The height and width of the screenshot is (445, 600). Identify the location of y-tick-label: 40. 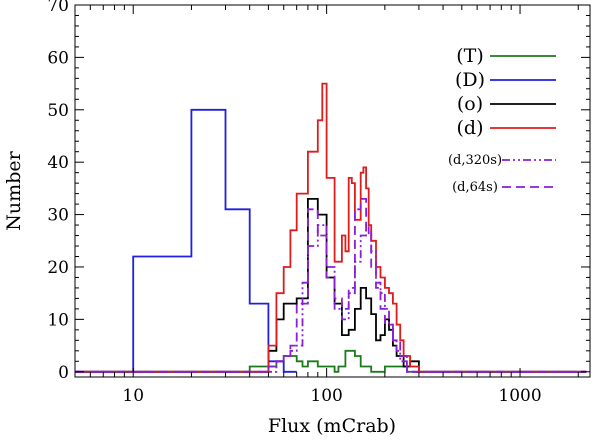
(58, 163).